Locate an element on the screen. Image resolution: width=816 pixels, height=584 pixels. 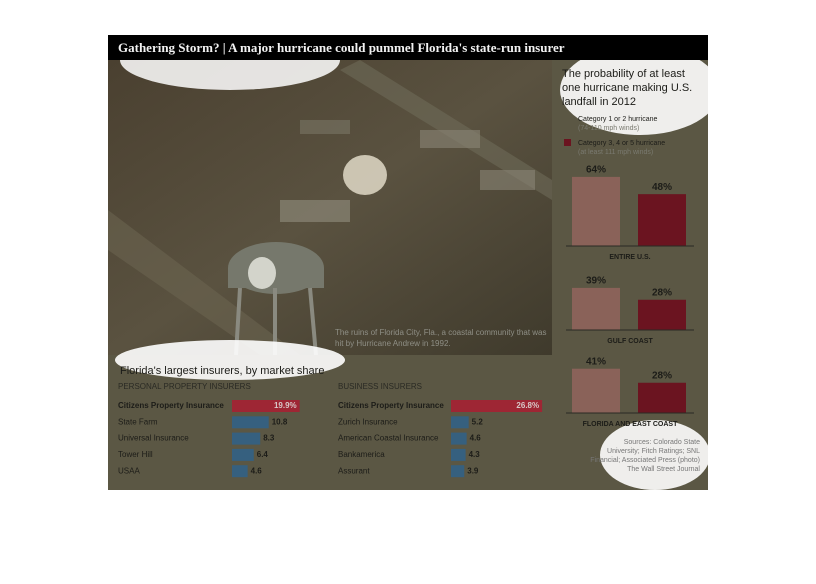
value-label: 10.8 is located at coordinates (280, 421).